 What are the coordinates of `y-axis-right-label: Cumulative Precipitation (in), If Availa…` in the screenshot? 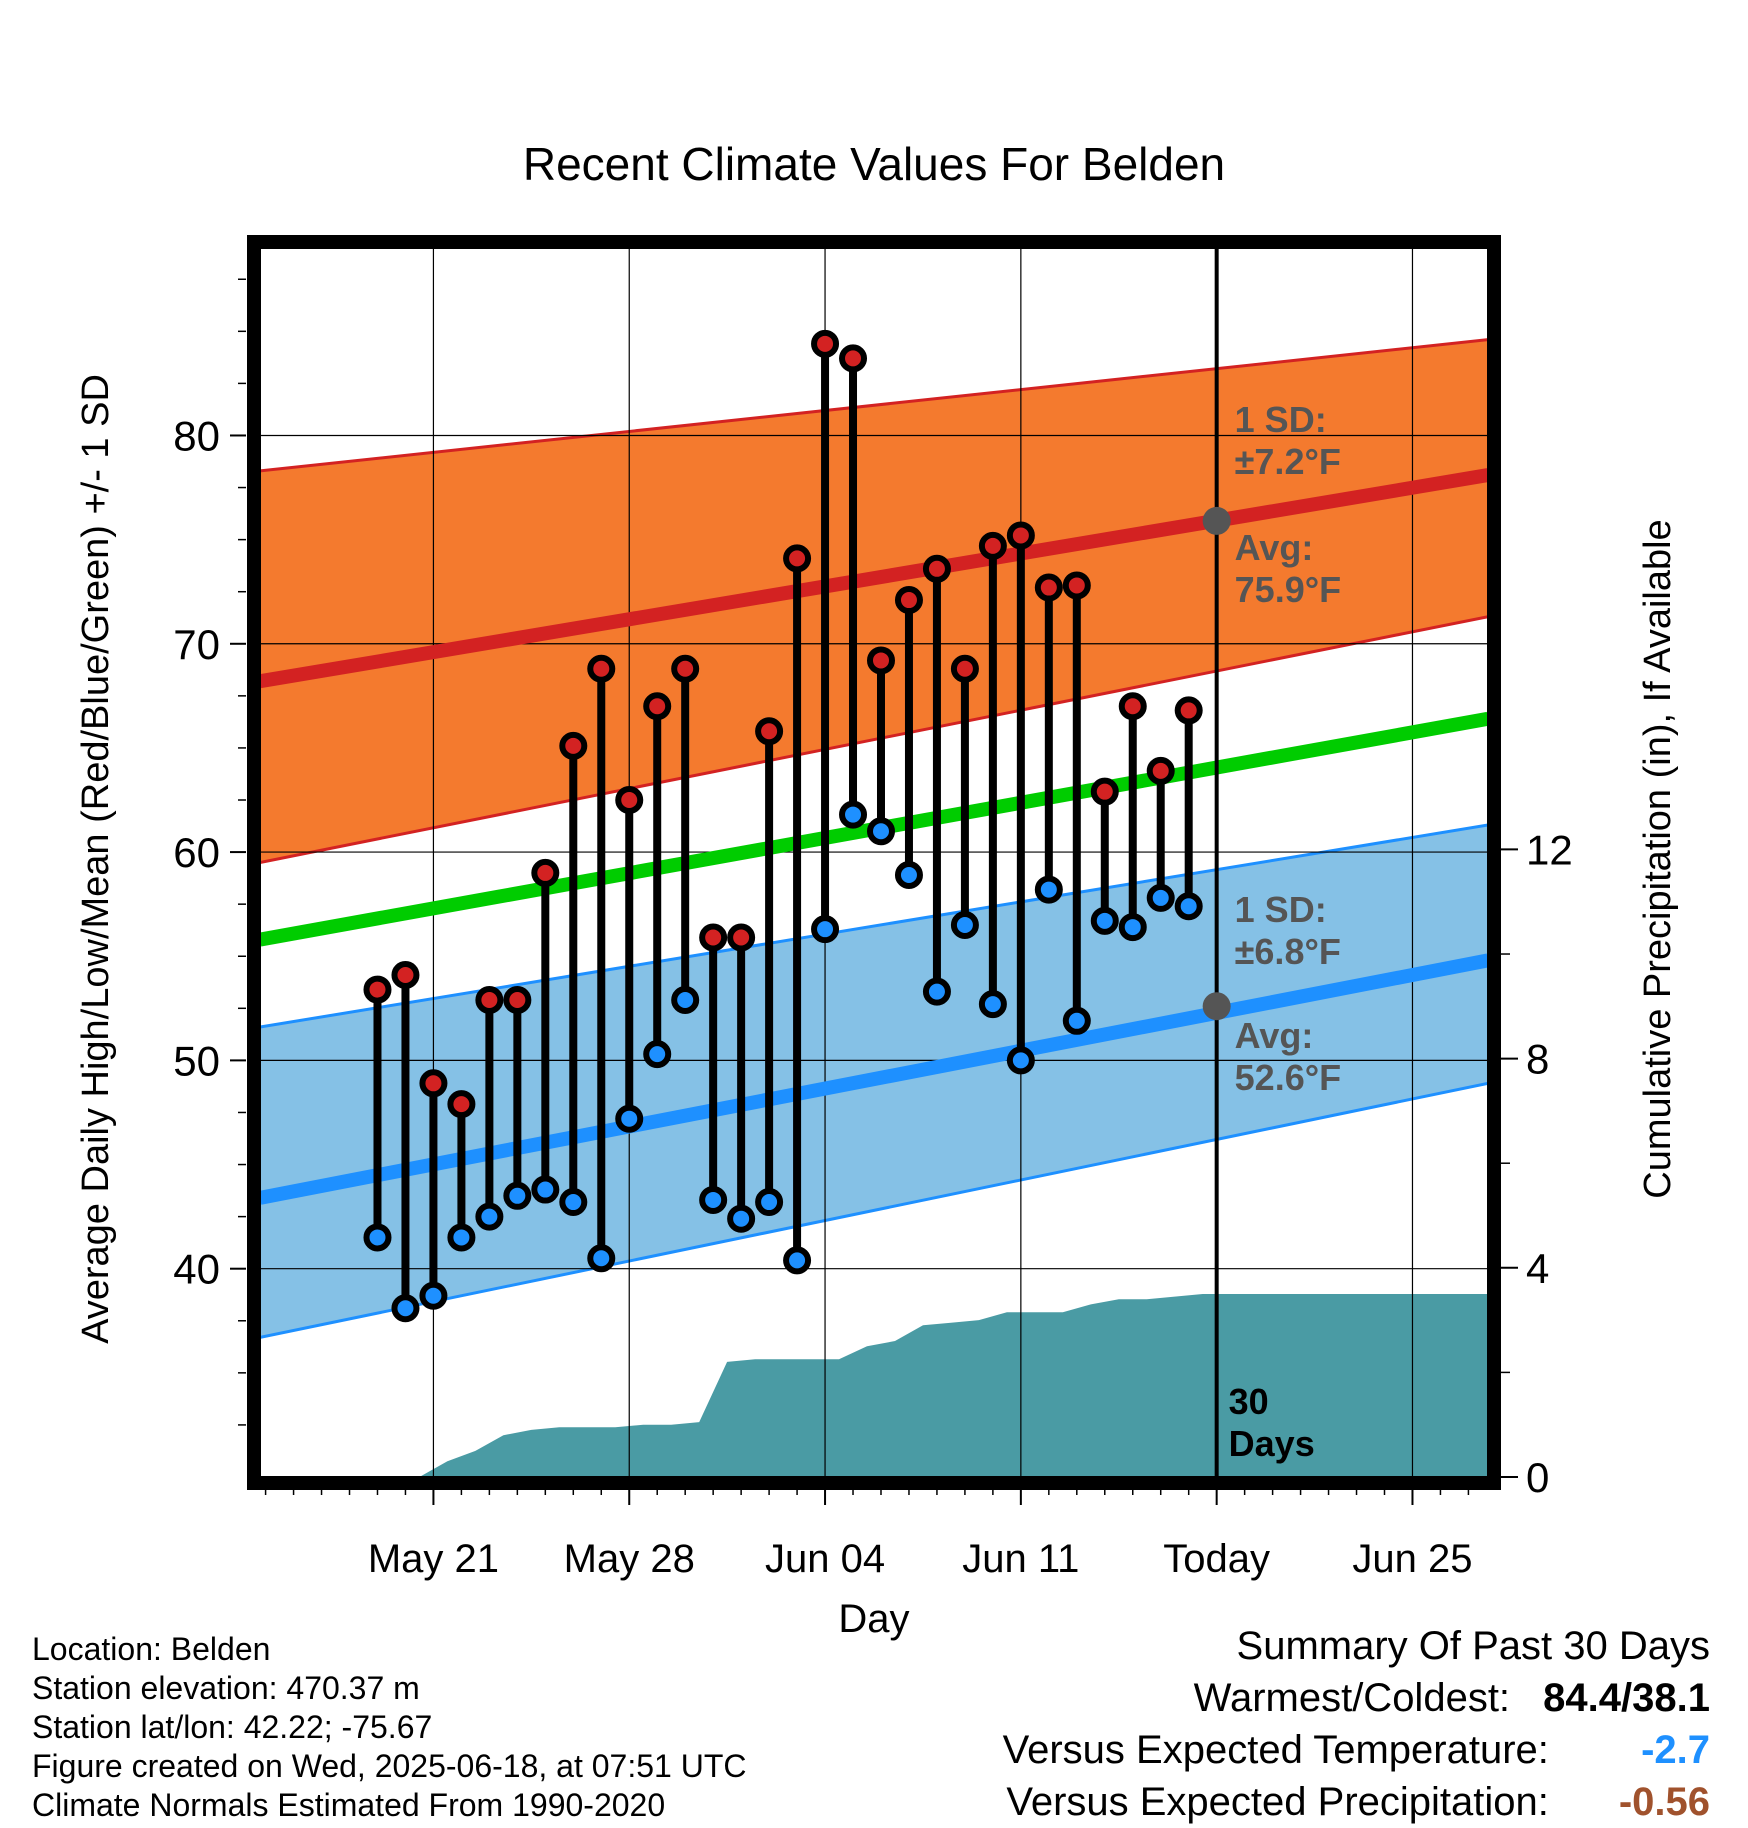 It's located at (1658, 858).